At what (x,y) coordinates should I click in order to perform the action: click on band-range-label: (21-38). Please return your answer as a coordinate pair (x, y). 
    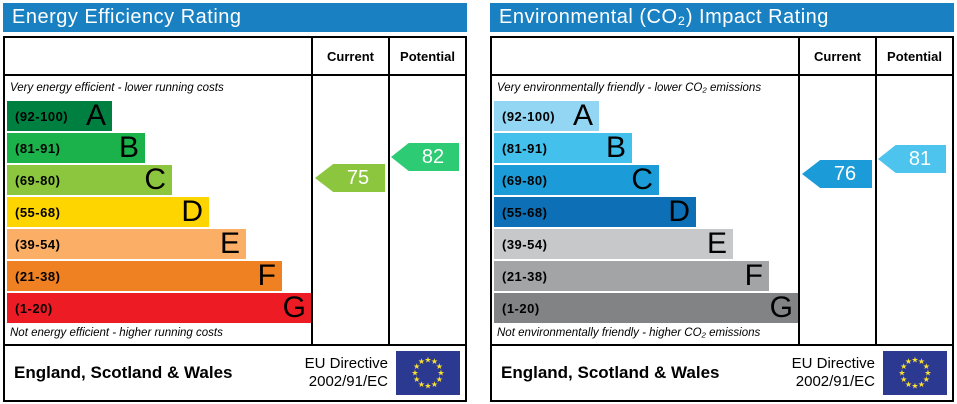
    Looking at the image, I should click on (38, 276).